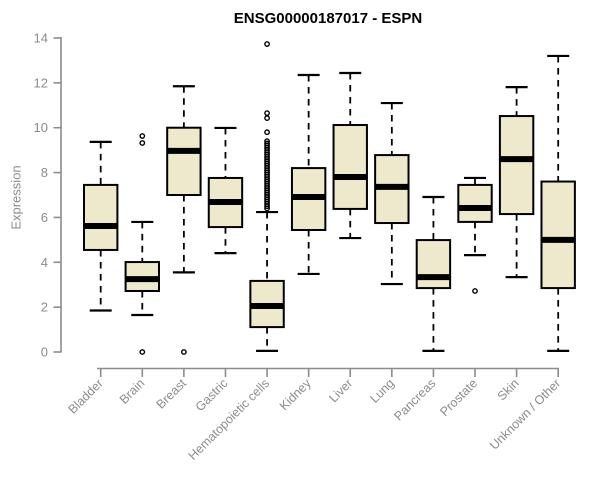 Image resolution: width=600 pixels, height=500 pixels. What do you see at coordinates (295, 394) in the screenshot?
I see `x-category-label: Kidney` at bounding box center [295, 394].